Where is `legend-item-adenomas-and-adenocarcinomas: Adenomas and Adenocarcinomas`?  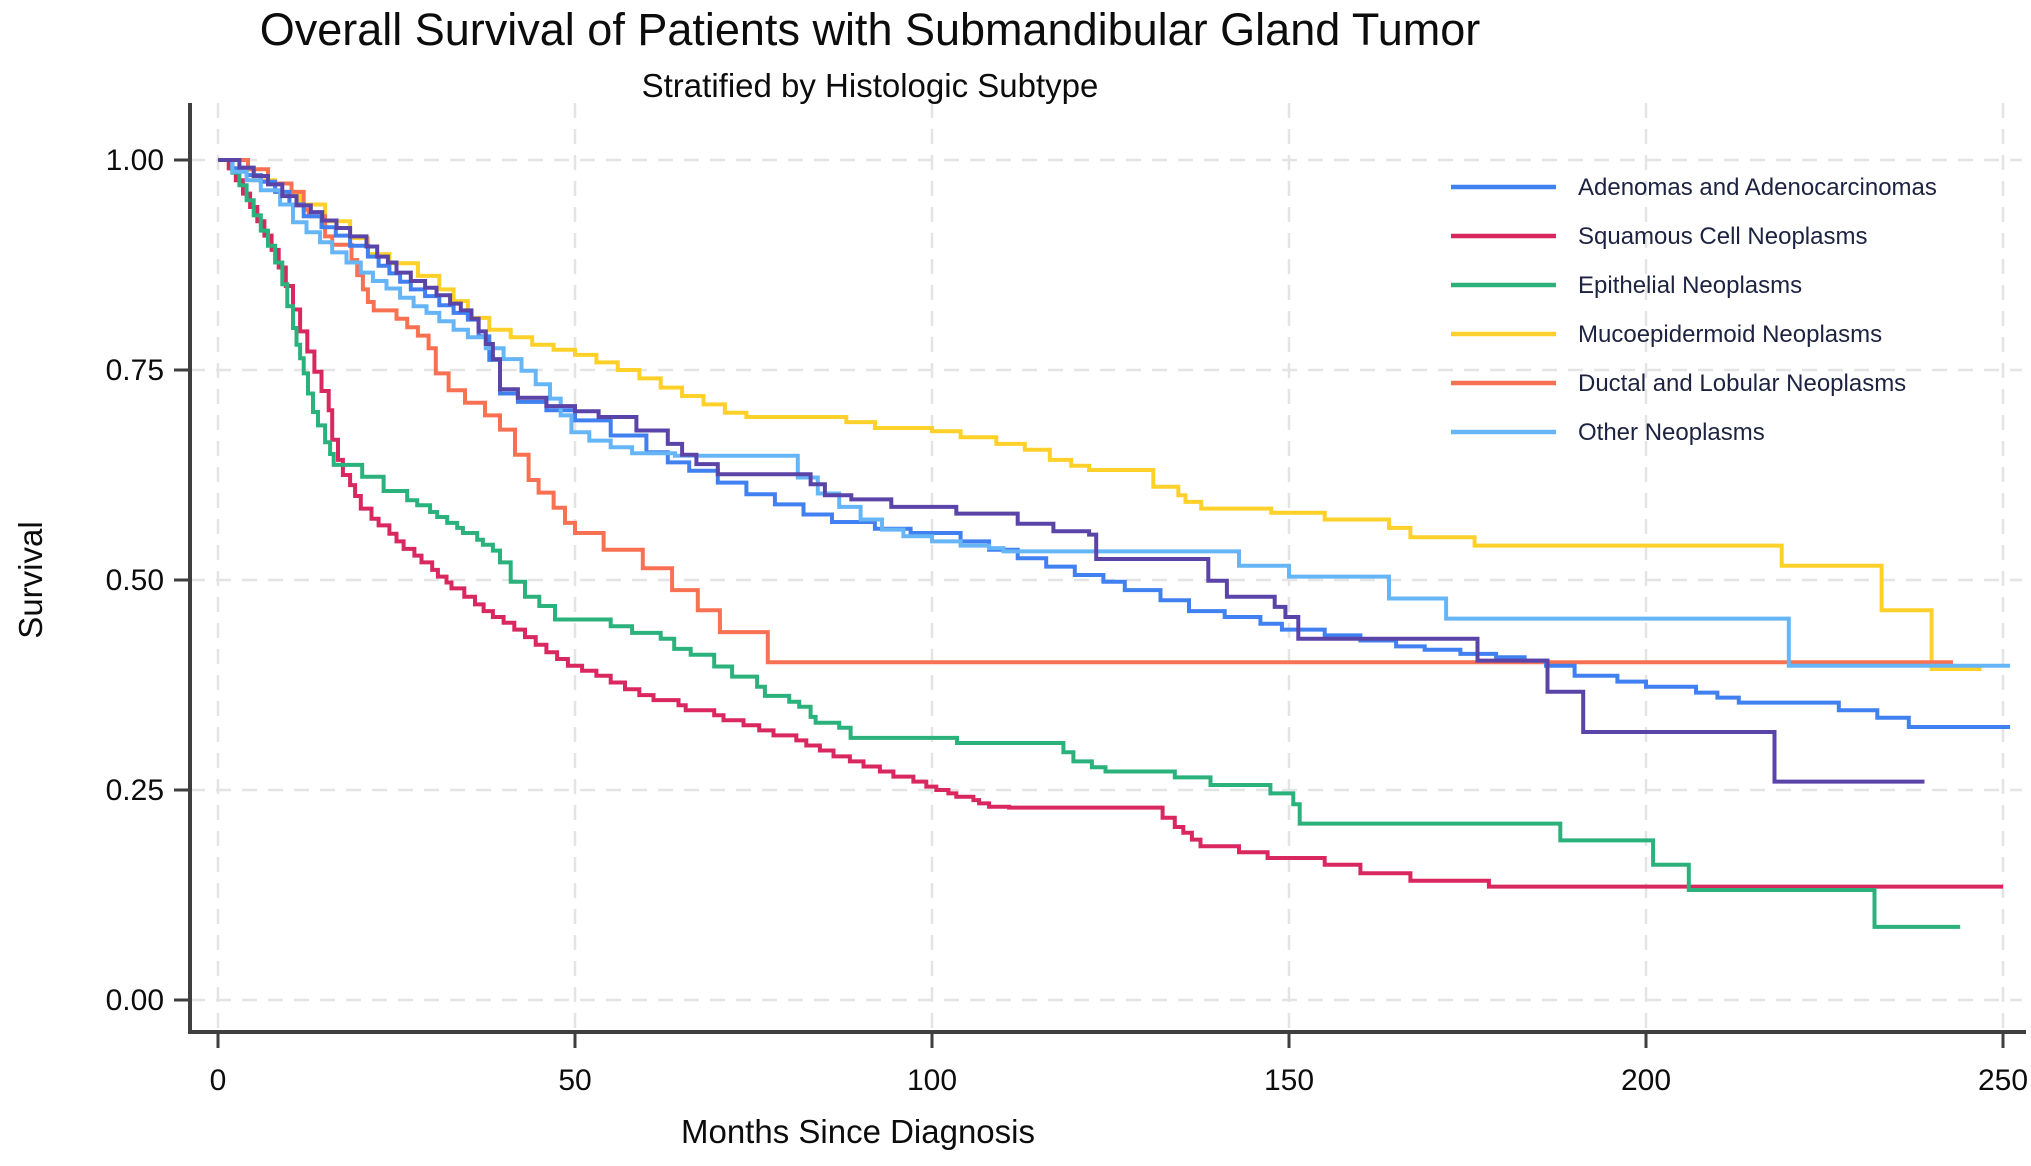
legend-item-adenomas-and-adenocarcinomas: Adenomas and Adenocarcinomas is located at coordinates (1694, 187).